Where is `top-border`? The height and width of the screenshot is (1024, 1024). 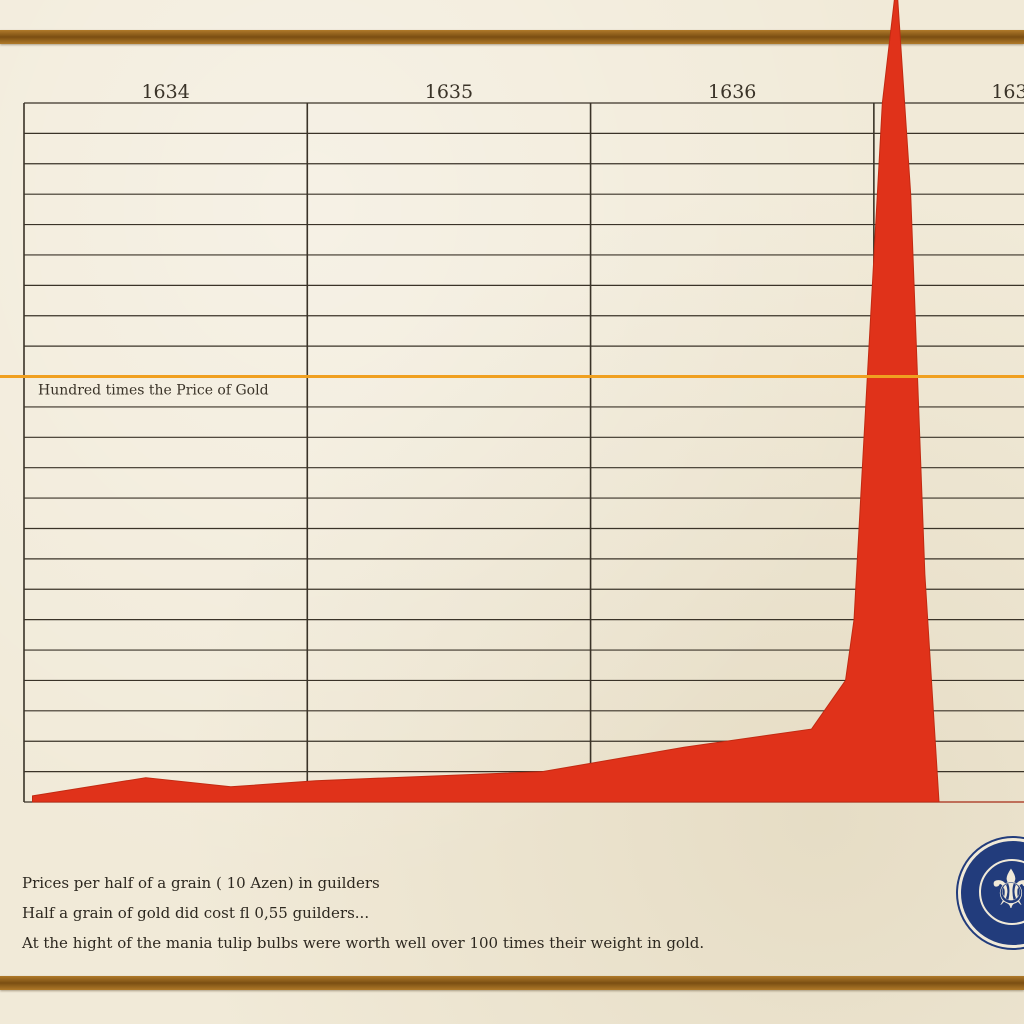 top-border is located at coordinates (512, 37).